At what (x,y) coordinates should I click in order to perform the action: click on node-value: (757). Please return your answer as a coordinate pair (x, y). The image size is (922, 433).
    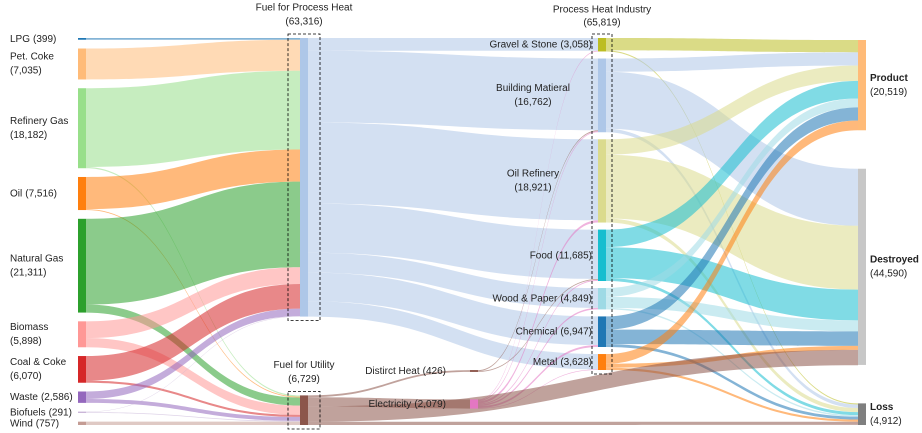
    Looking at the image, I should click on (47, 423).